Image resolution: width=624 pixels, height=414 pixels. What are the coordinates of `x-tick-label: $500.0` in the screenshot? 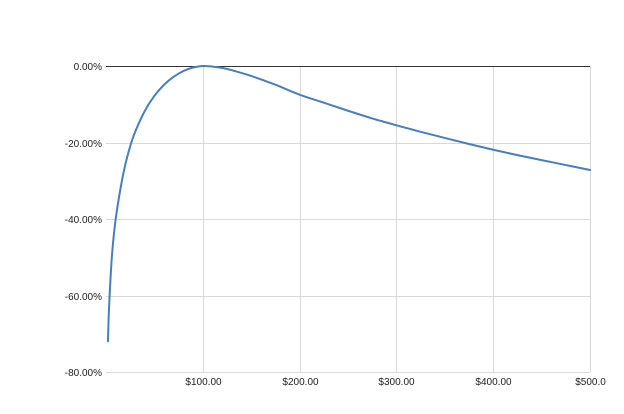 It's located at (590, 382).